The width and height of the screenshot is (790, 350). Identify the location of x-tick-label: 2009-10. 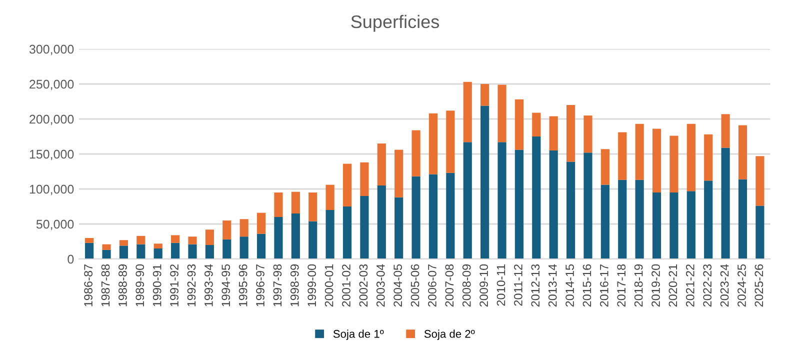
(484, 285).